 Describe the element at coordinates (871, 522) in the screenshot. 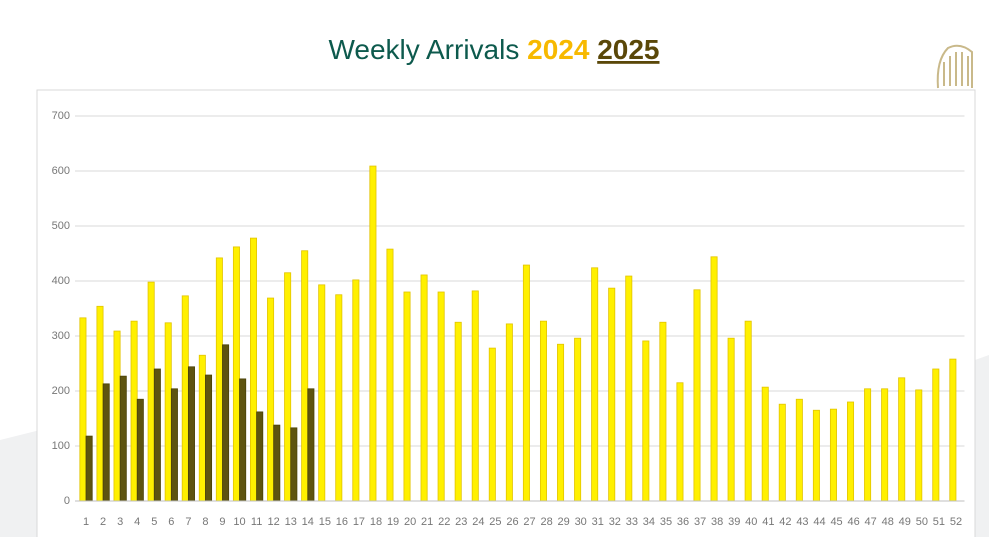

I see `x-tick-label: 47` at that location.